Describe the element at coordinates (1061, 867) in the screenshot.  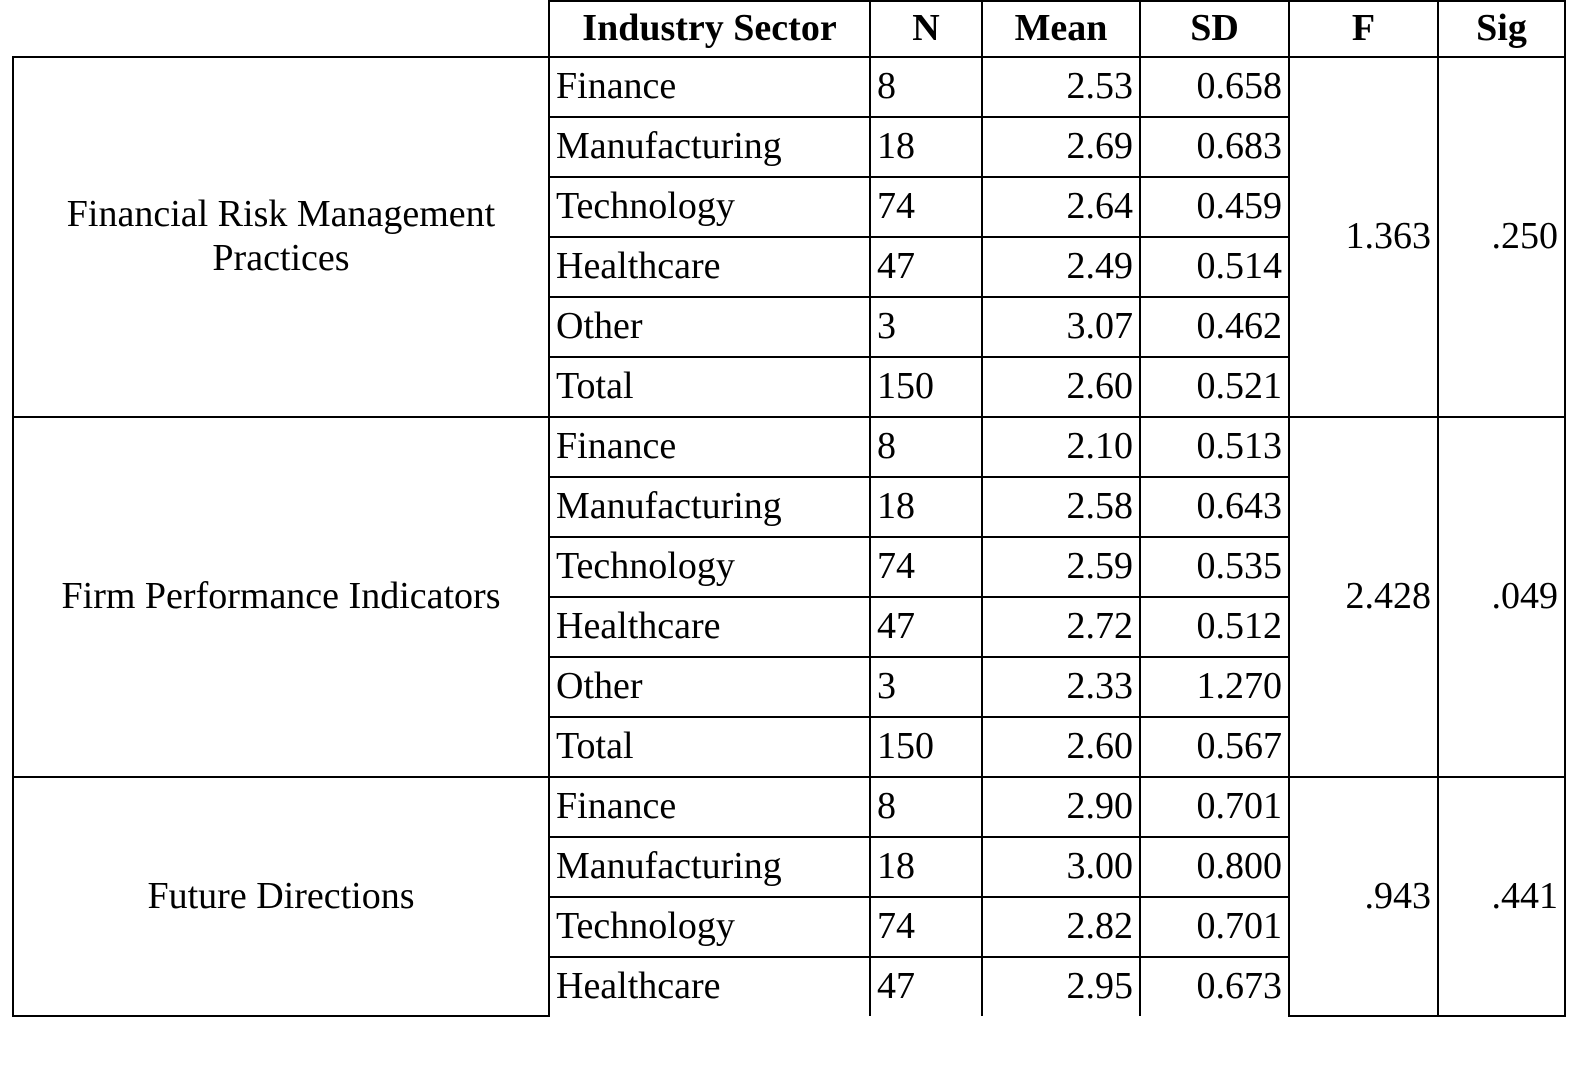
I see `mean-cell: 3.00` at that location.